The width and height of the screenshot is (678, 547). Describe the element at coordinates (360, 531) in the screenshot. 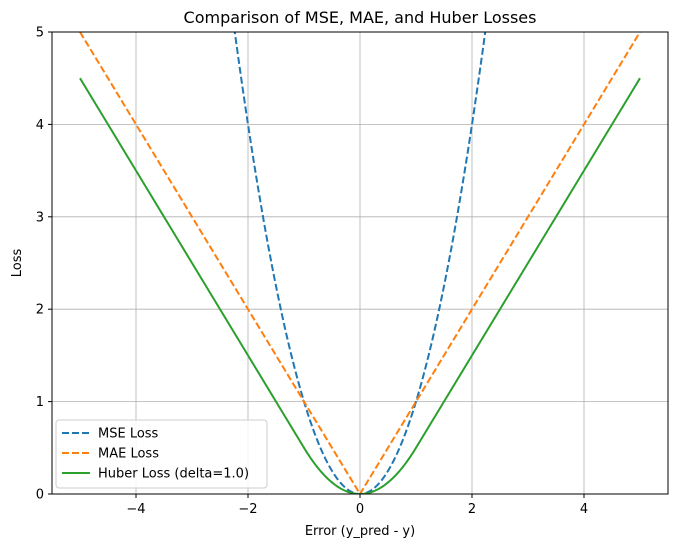

I see `x-axis-label: Error (y_pred - y)` at that location.